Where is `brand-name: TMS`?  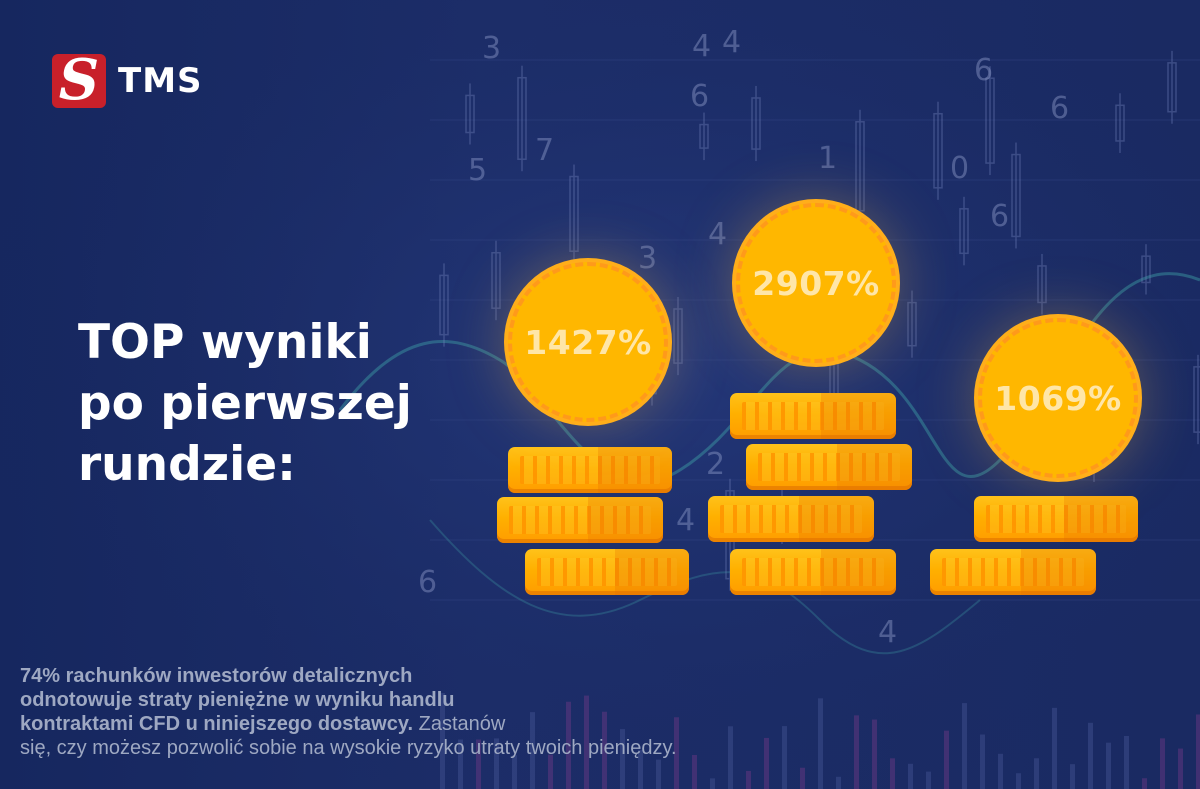 brand-name: TMS is located at coordinates (160, 81).